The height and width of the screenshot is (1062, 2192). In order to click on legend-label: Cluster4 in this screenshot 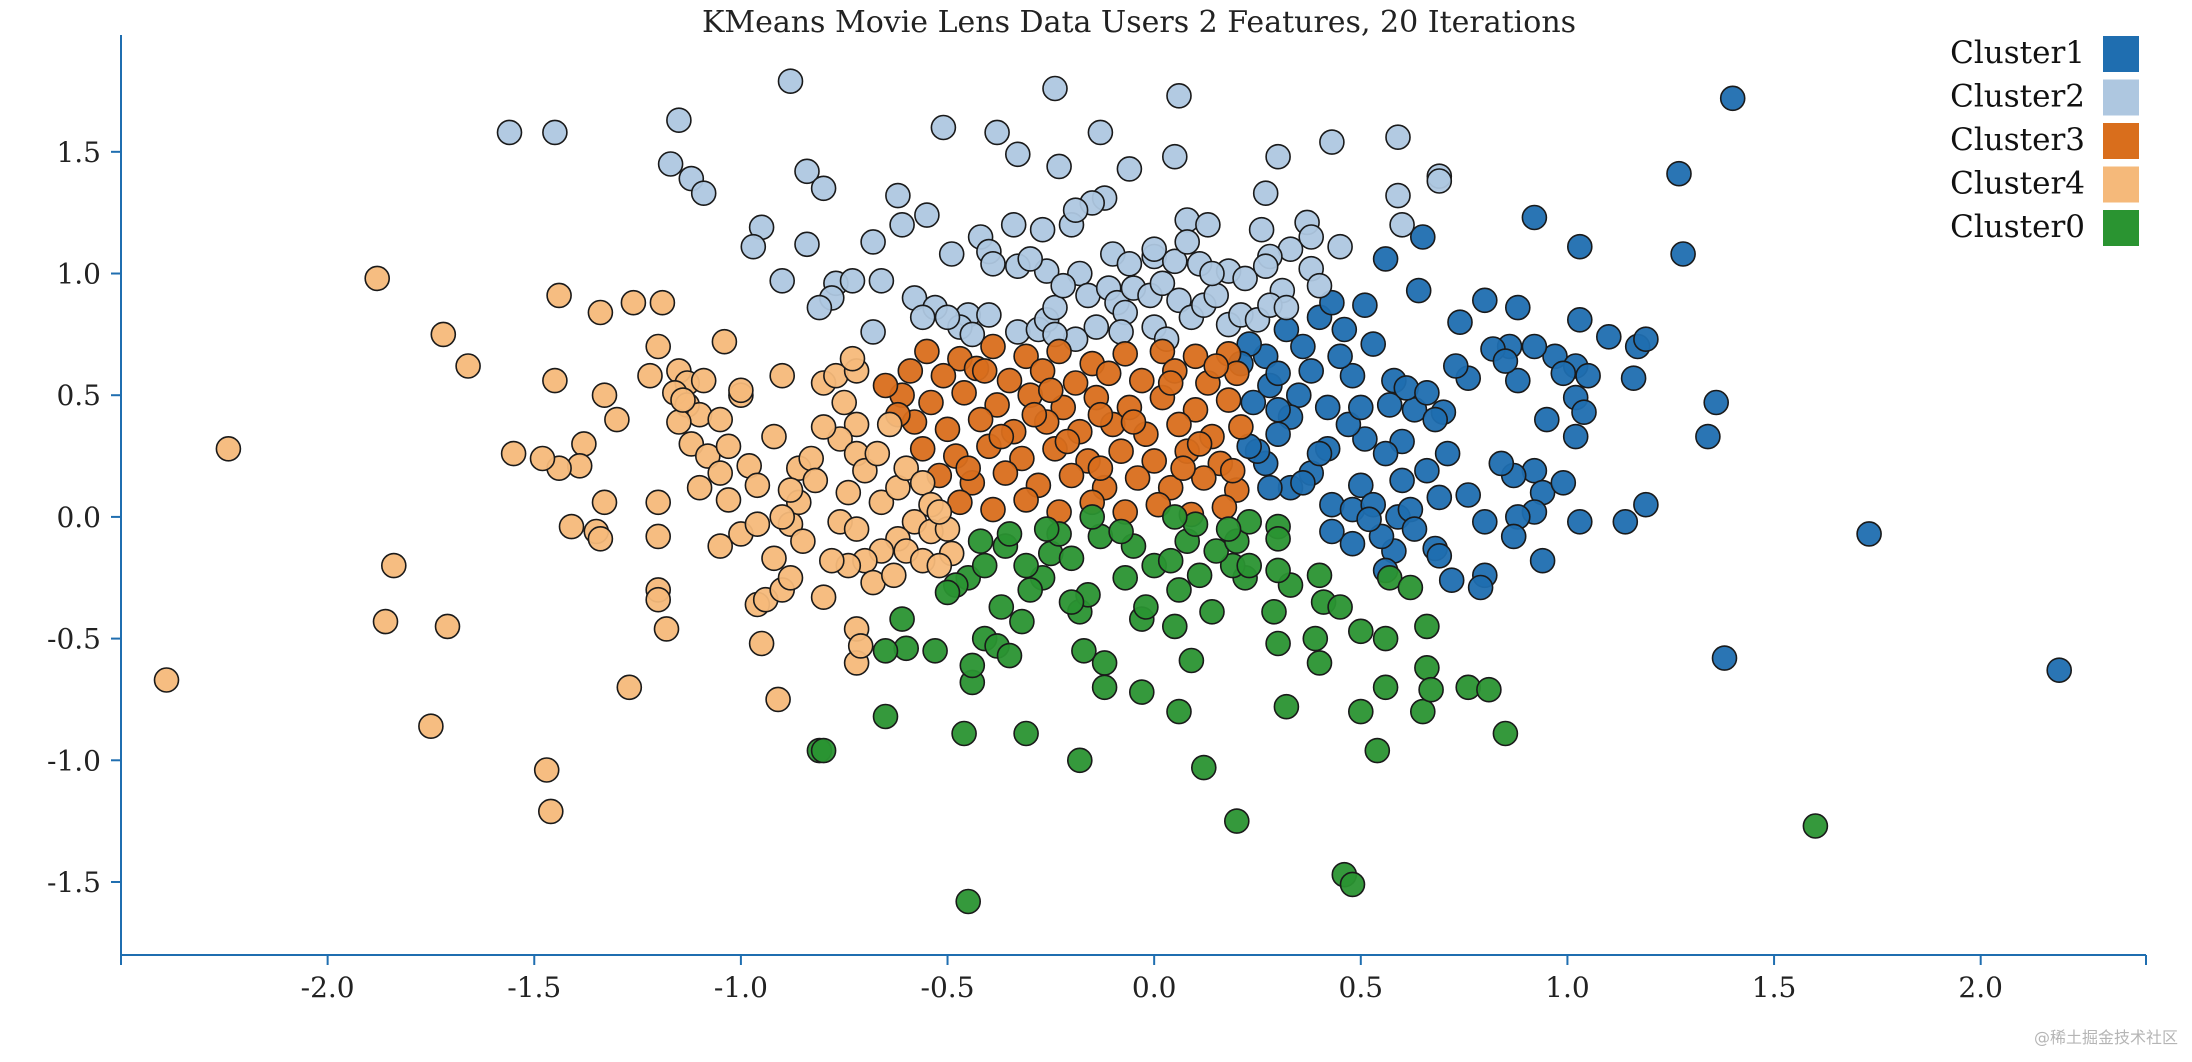, I will do `click(2017, 184)`.